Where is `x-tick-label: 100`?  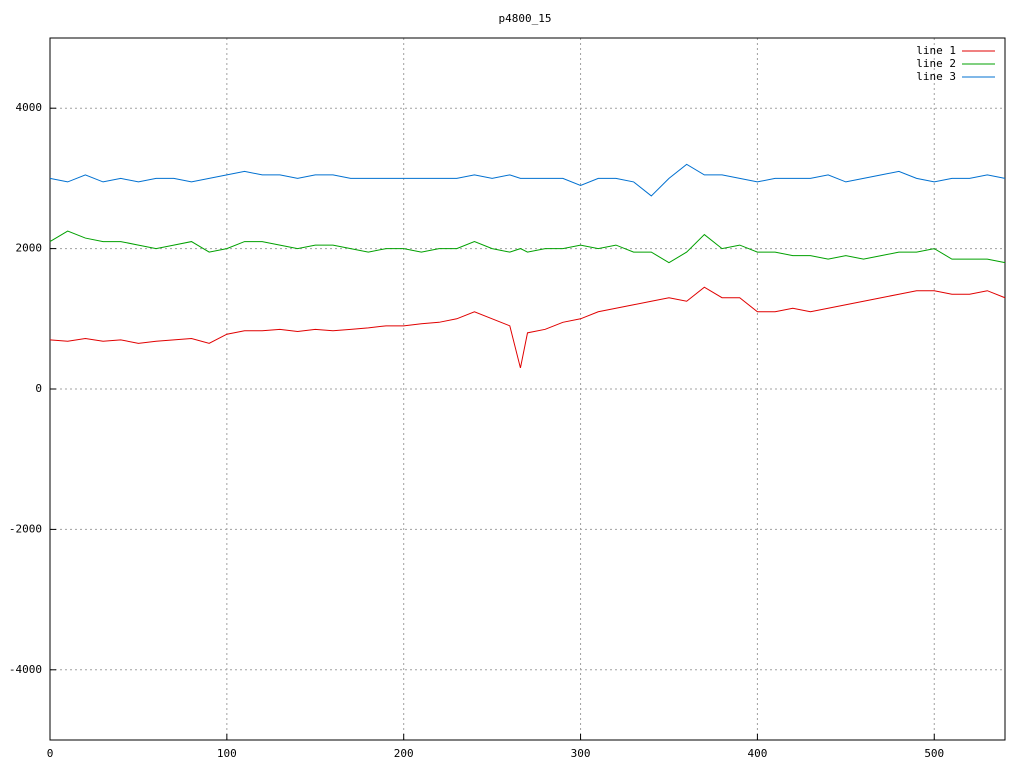
x-tick-label: 100 is located at coordinates (227, 753).